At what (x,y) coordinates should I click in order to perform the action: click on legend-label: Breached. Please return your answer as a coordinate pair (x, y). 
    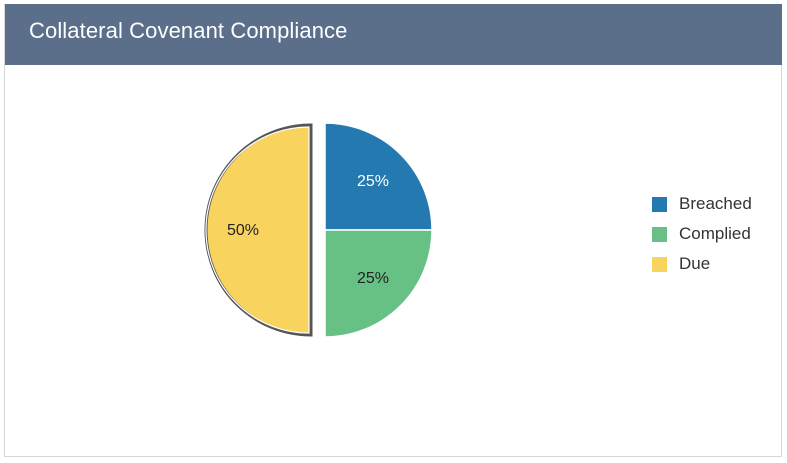
    Looking at the image, I should click on (715, 203).